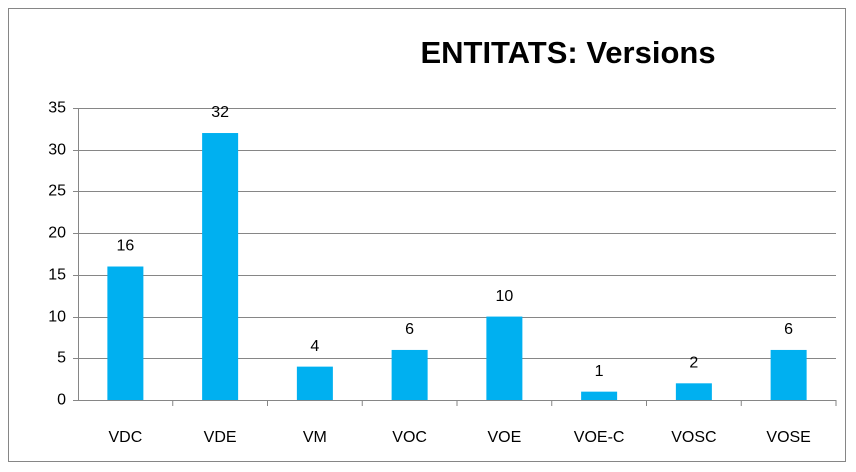 This screenshot has height=472, width=856. Describe the element at coordinates (220, 437) in the screenshot. I see `x-tick-label: VDE` at that location.